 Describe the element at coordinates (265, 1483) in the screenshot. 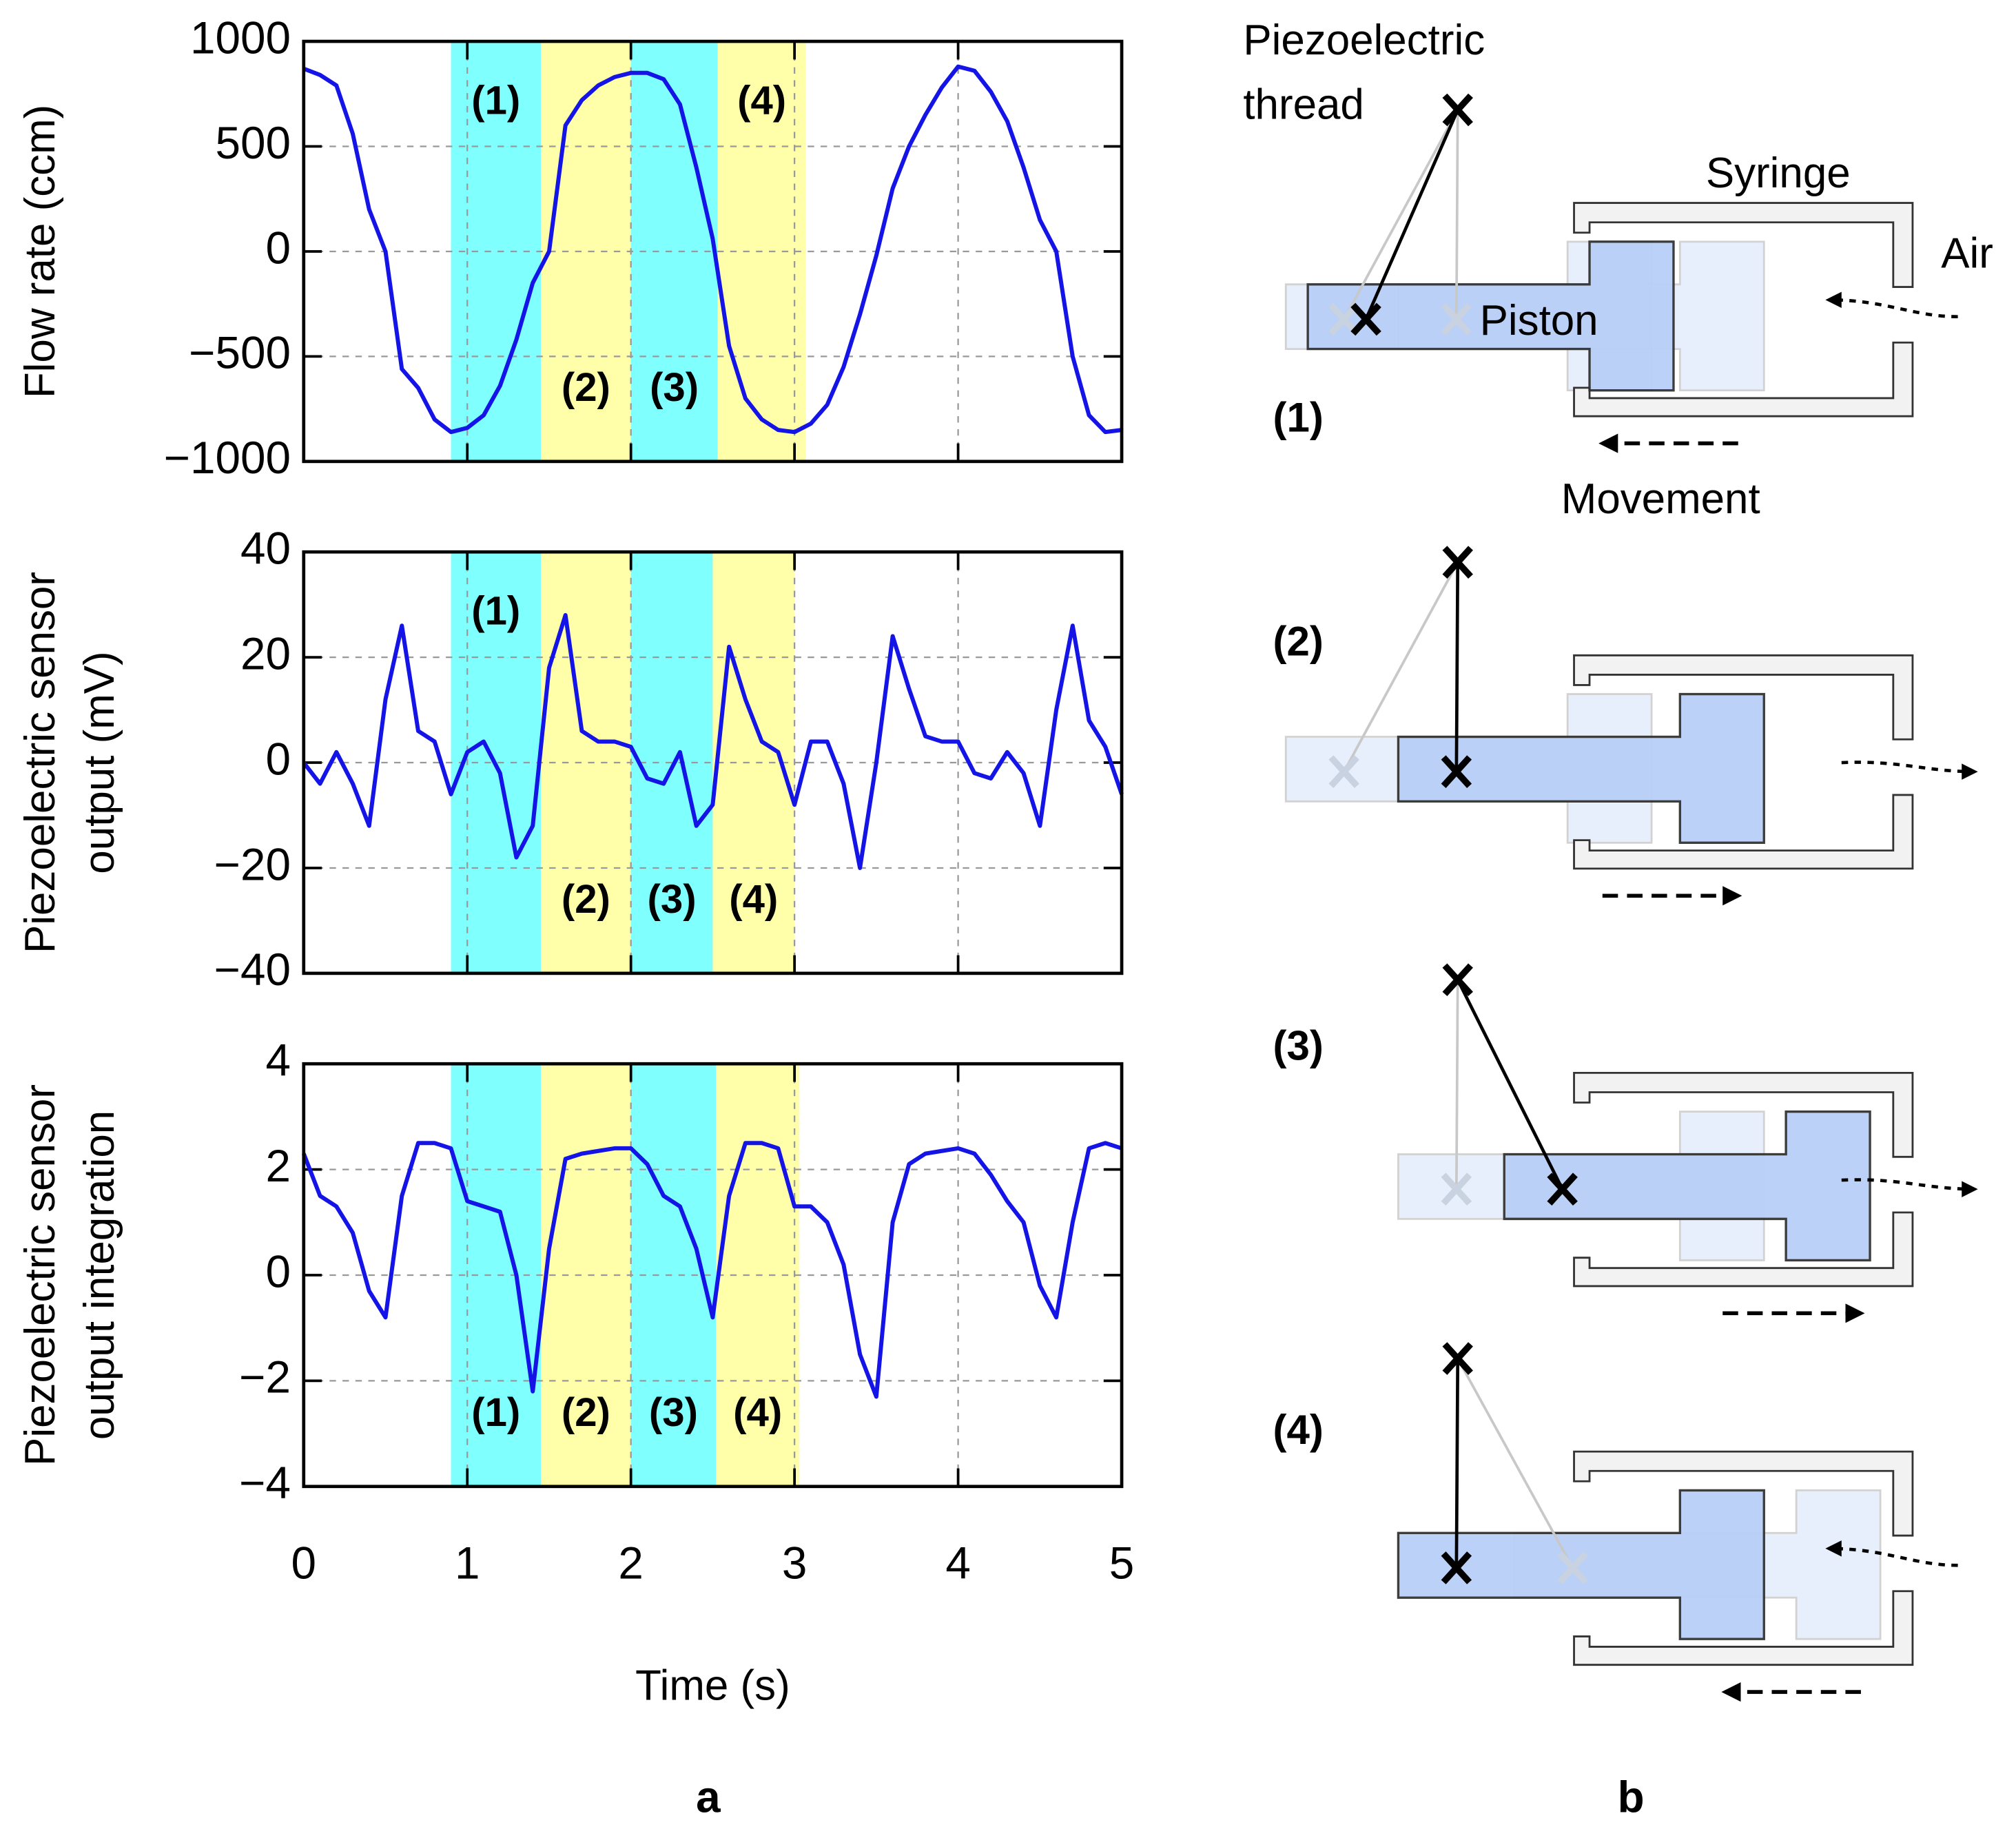

I see `y-tick-label: −4` at that location.